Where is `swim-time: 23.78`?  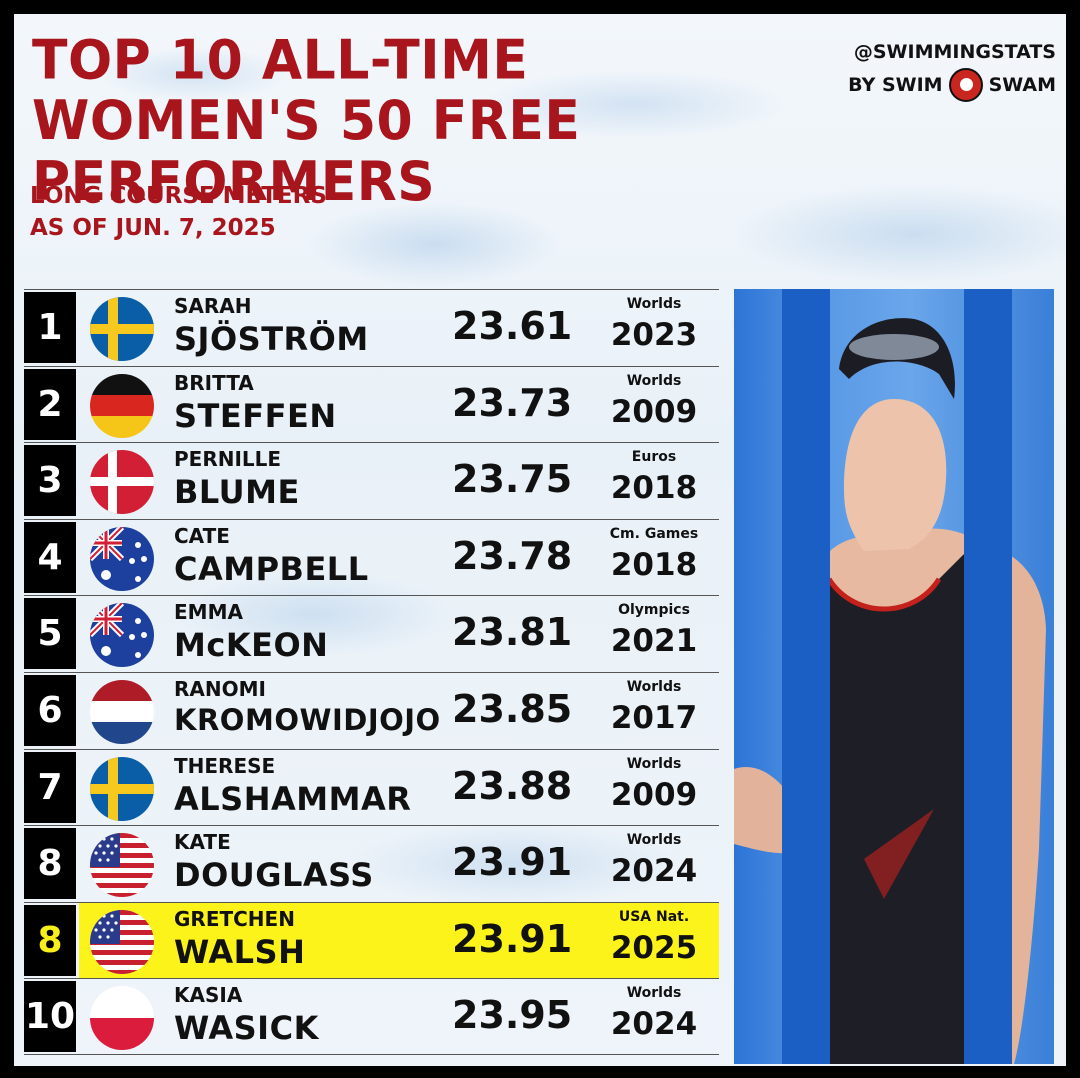
swim-time: 23.78 is located at coordinates (512, 555).